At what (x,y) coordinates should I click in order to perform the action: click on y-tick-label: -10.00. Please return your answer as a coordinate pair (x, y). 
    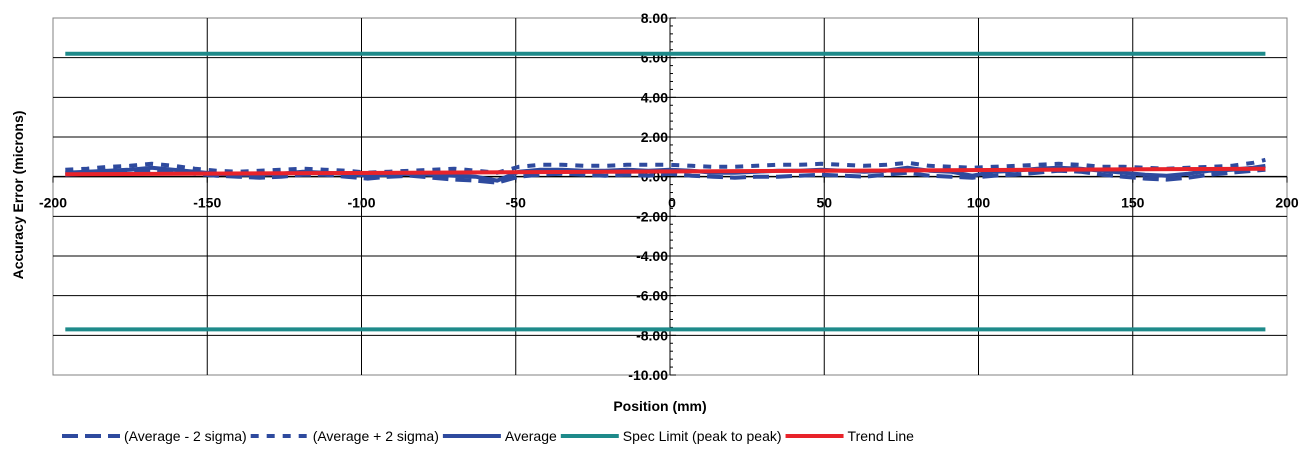
    Looking at the image, I should click on (648, 375).